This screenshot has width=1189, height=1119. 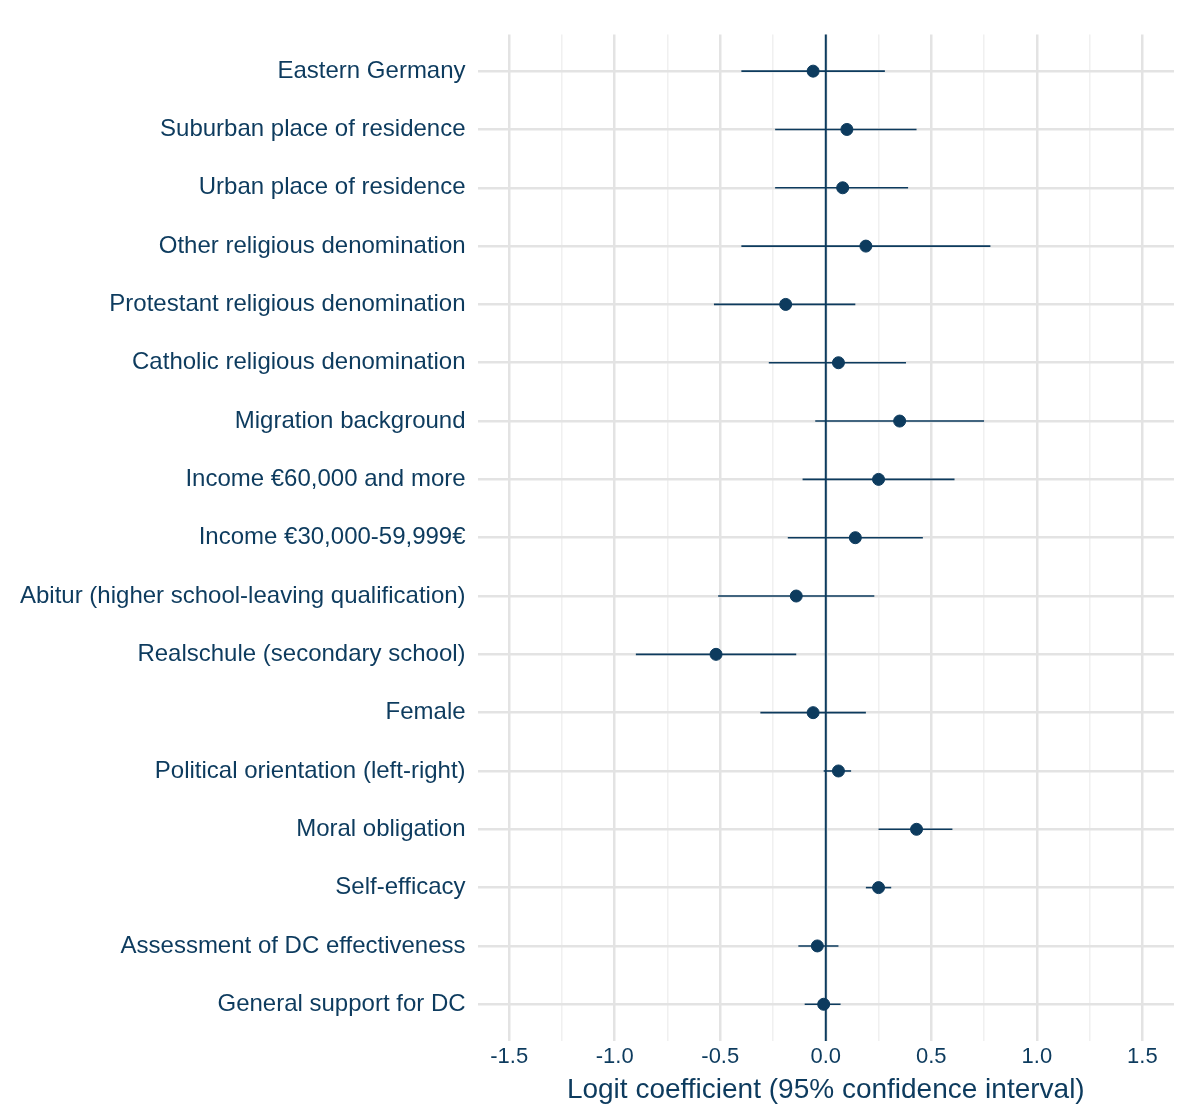 I want to click on y-tick-label: Income €60,000 and more, so click(x=325, y=478).